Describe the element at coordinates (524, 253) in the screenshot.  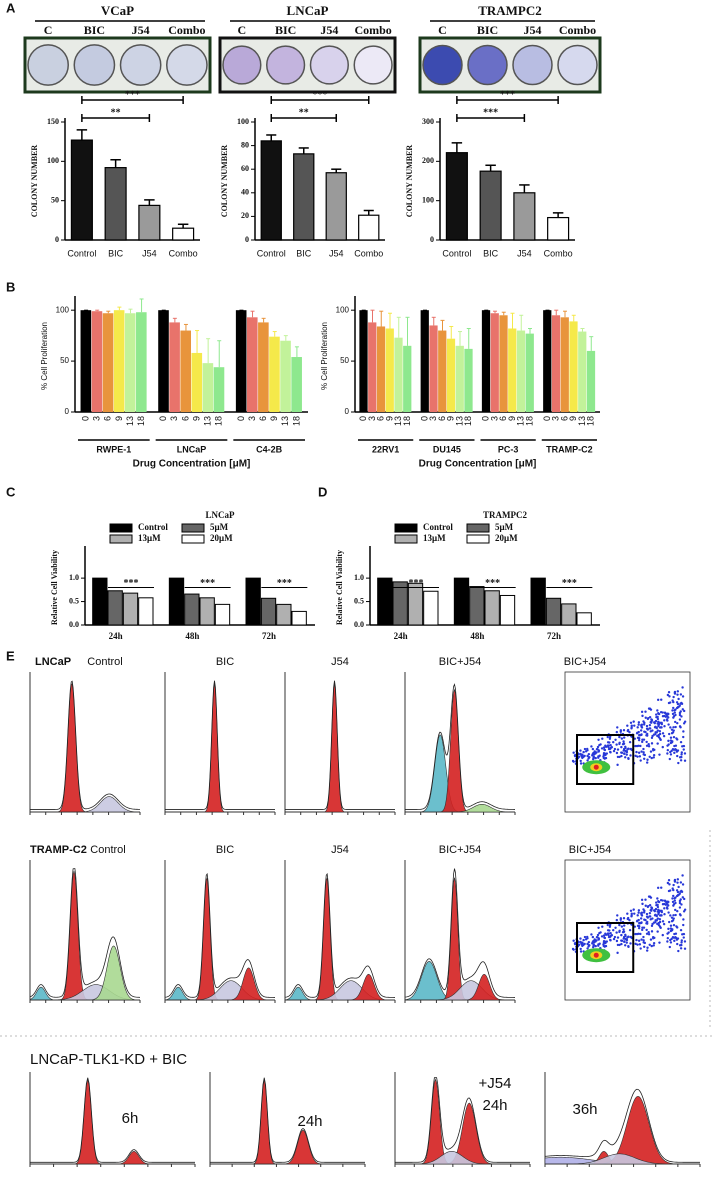
I see `x-tick-label: J54` at that location.